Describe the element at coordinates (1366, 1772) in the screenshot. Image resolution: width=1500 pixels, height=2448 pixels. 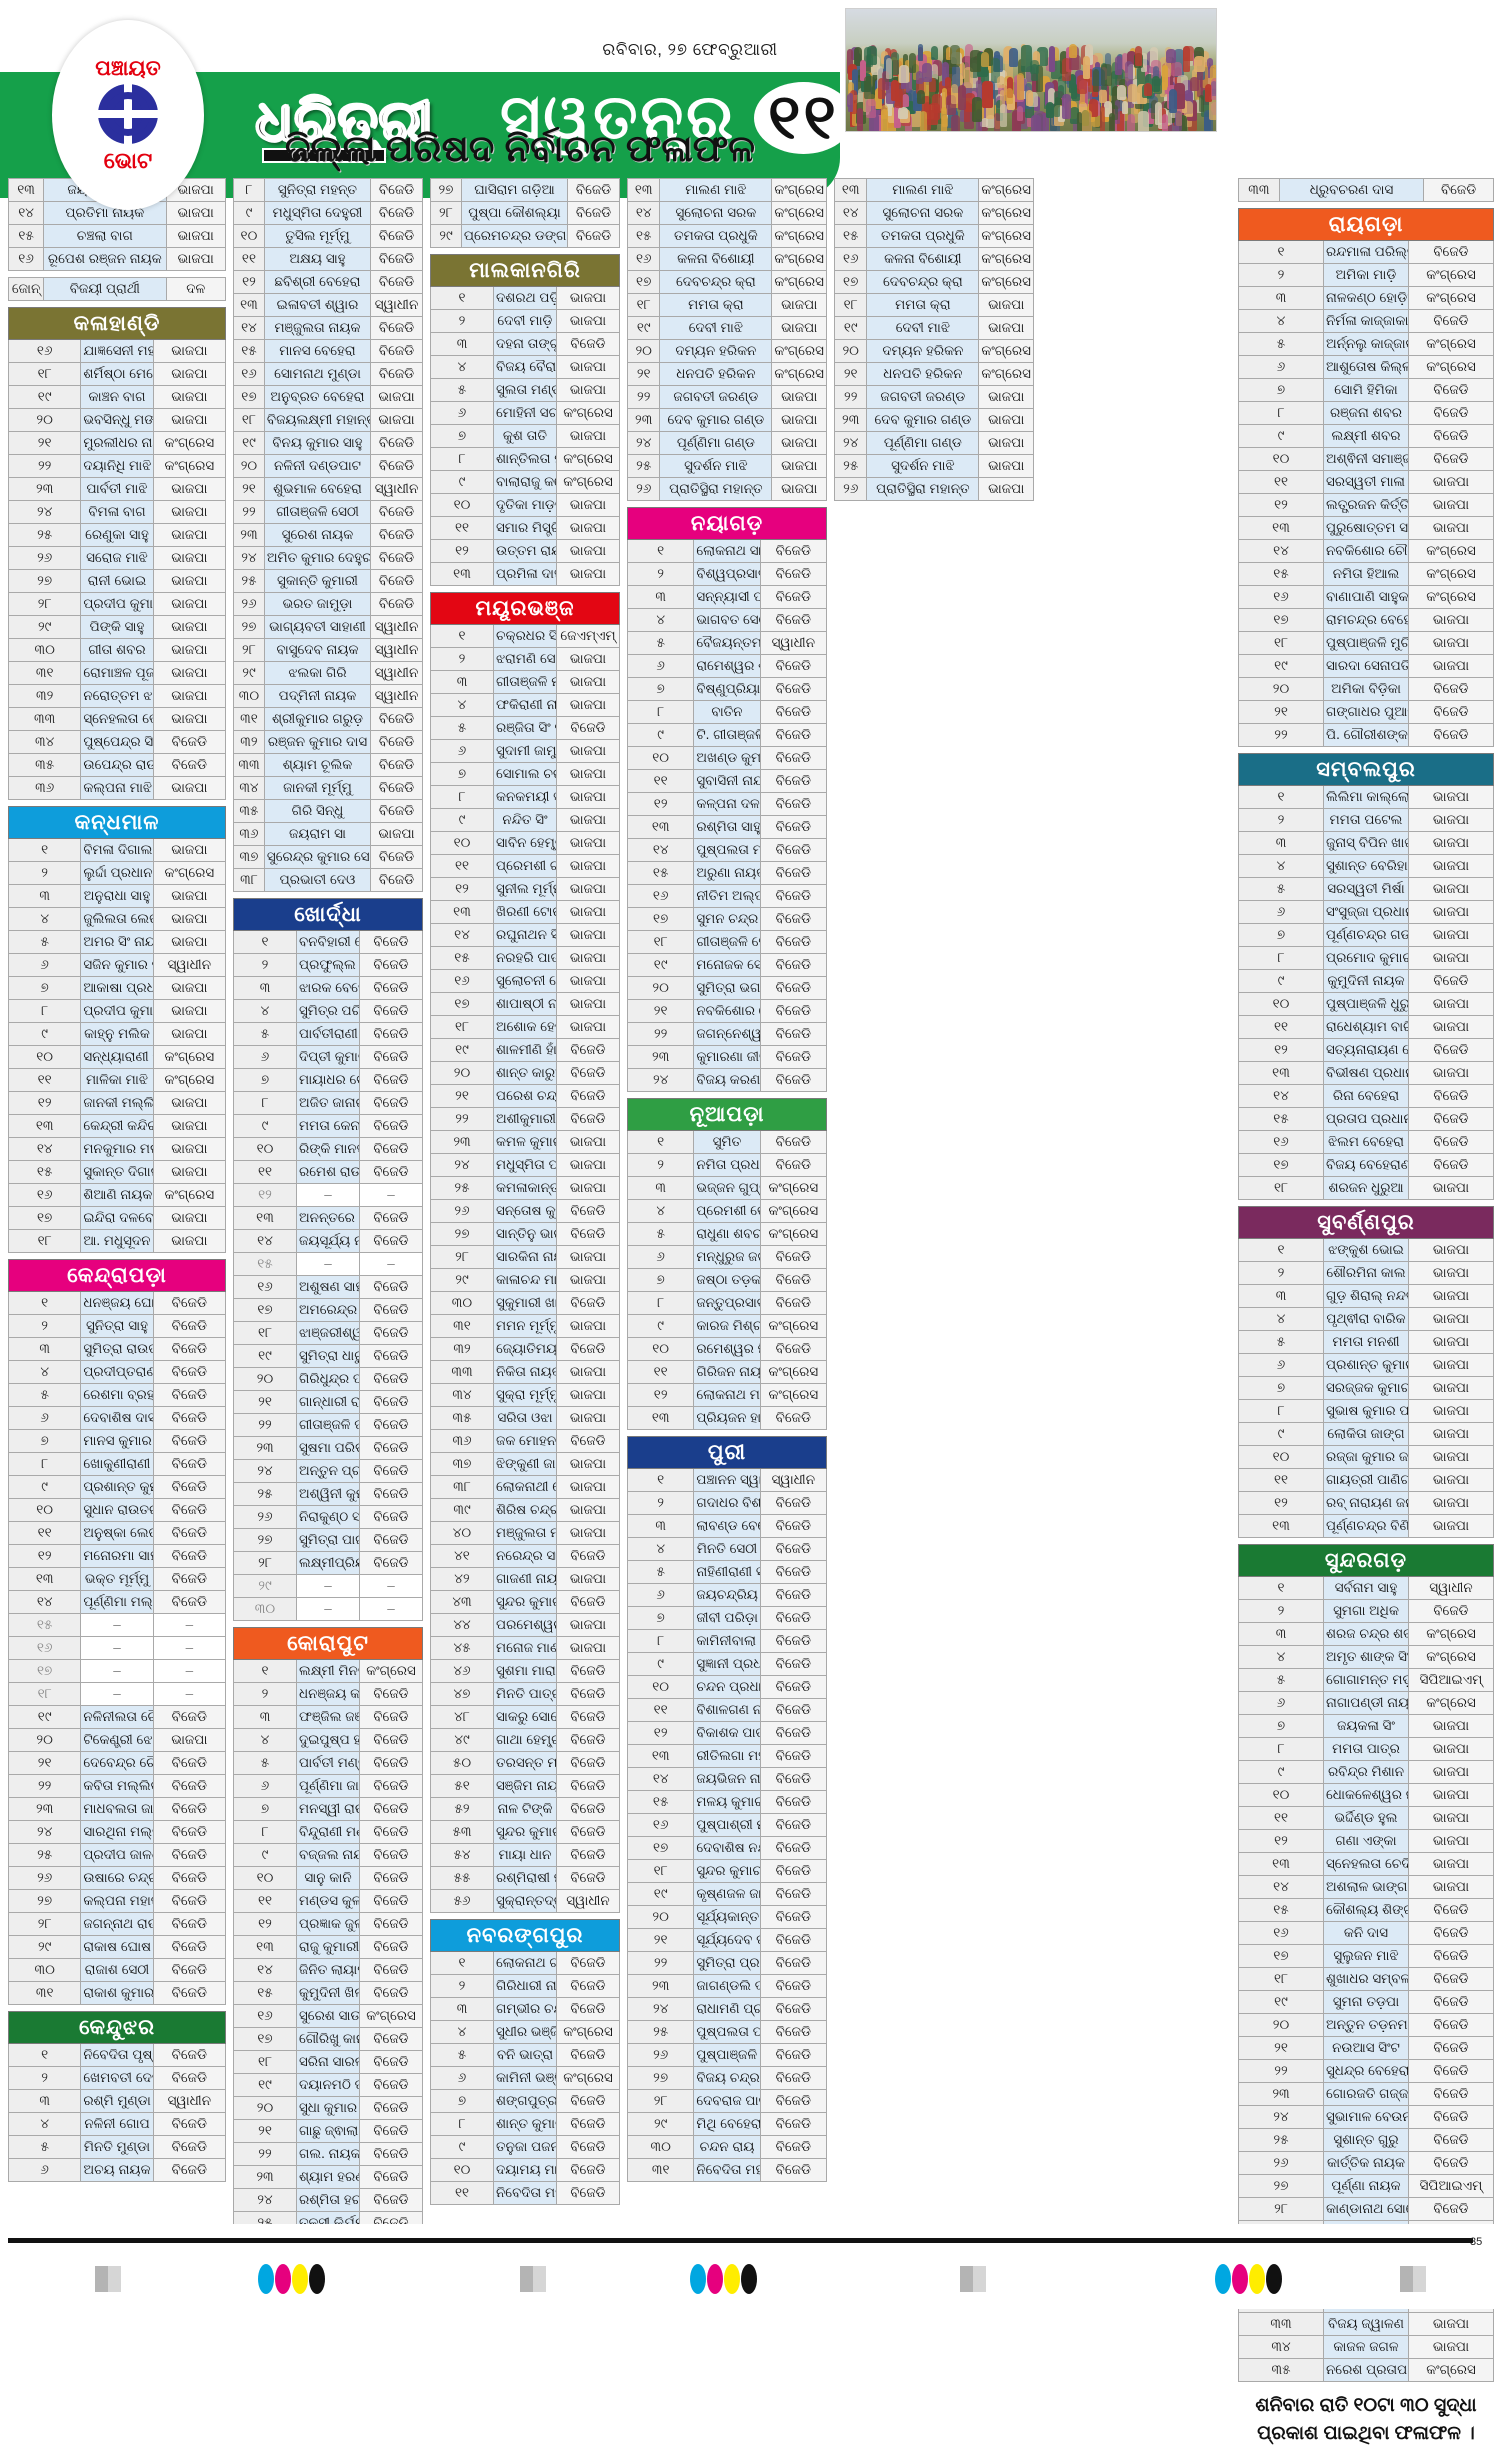
I see `table-row: ୯ ରବିନ୍ଦ୍ର ମିଶାନ ଭାଜପା` at that location.